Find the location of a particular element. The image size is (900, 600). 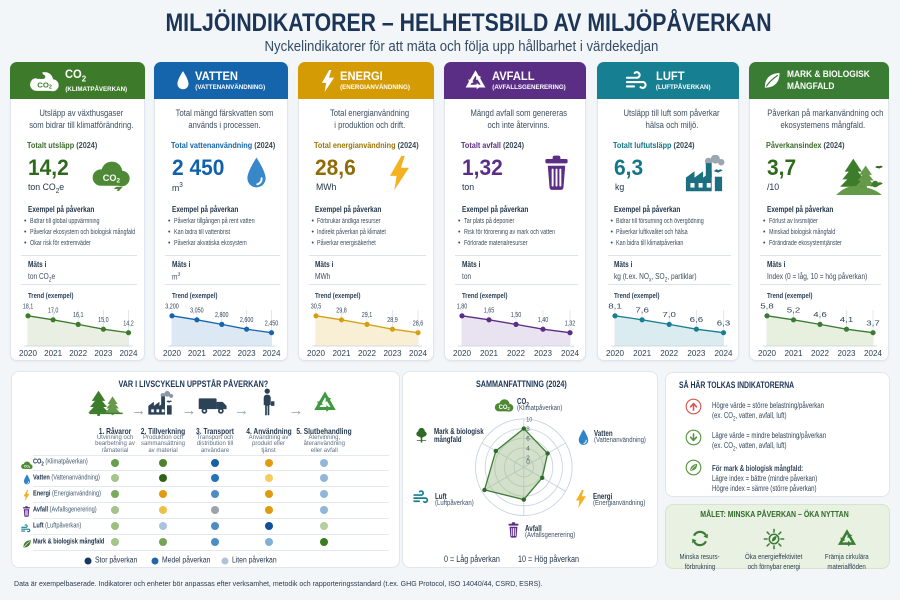

svg-text: 6 is located at coordinates (528, 439).